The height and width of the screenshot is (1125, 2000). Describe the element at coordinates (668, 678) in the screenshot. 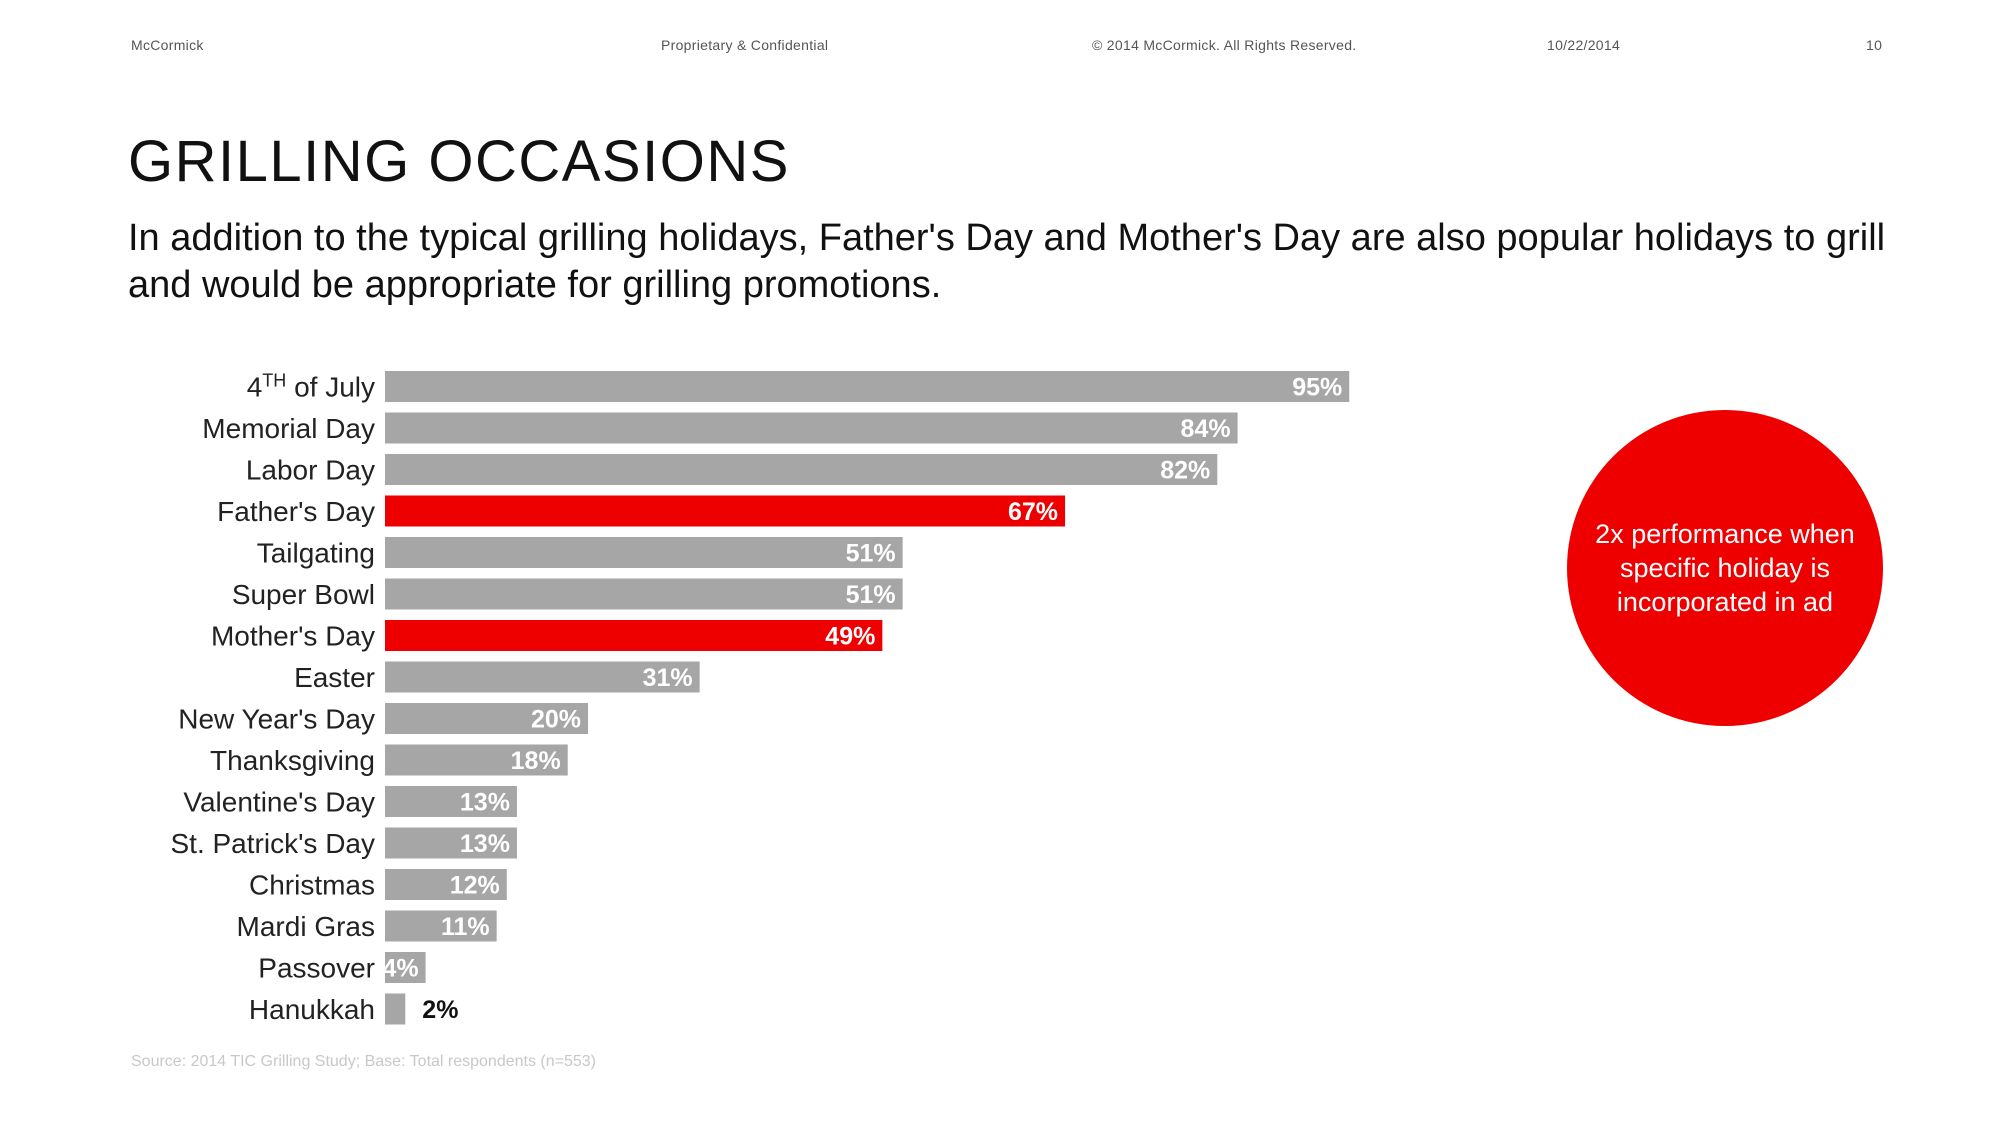

I see `value-label: 31%` at that location.